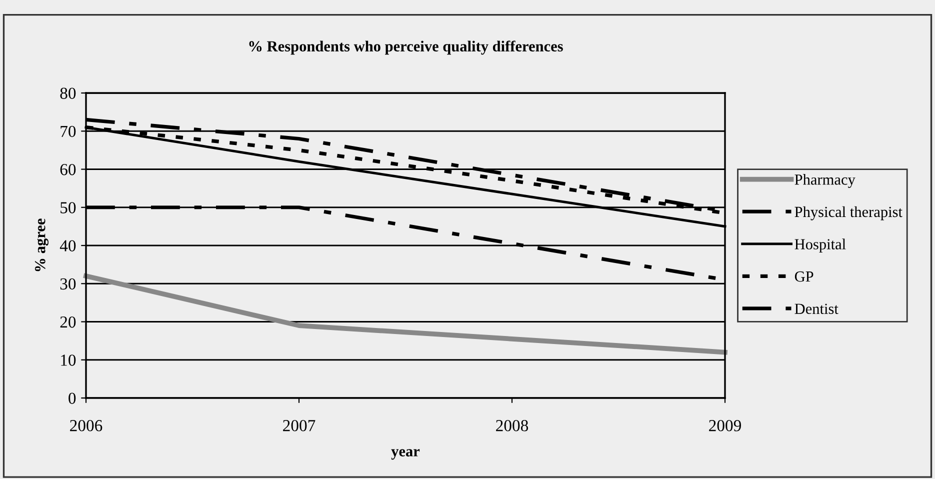  What do you see at coordinates (820, 245) in the screenshot?
I see `legend-label: Hospital` at bounding box center [820, 245].